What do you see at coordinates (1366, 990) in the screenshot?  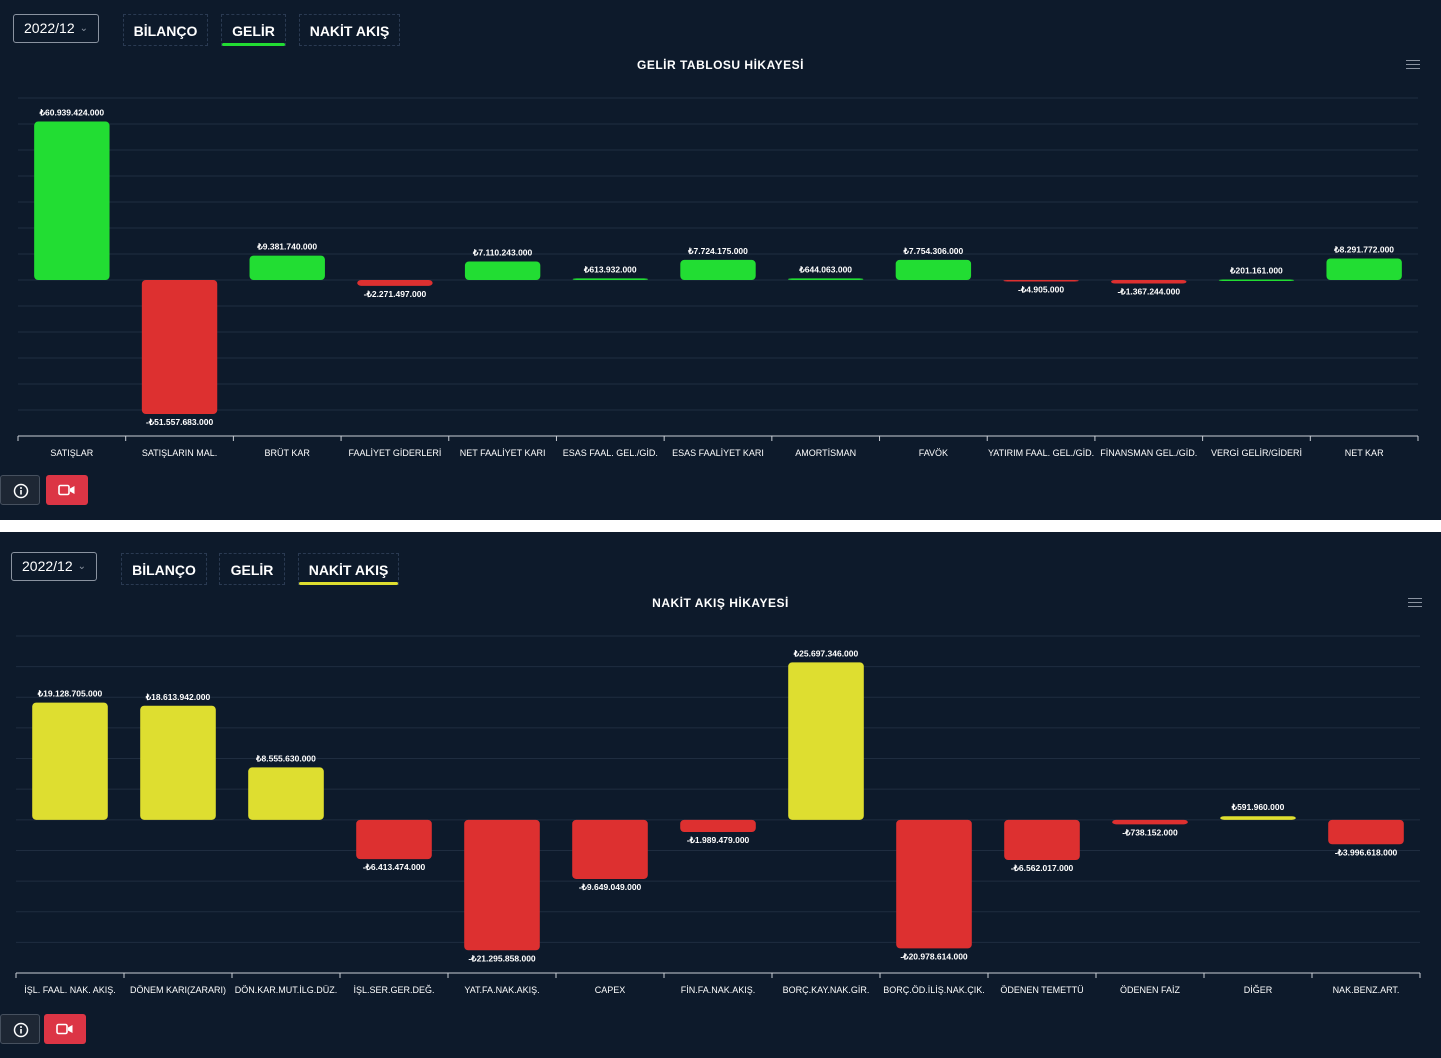 I see `category-label: NAK.BENZ.ART.` at bounding box center [1366, 990].